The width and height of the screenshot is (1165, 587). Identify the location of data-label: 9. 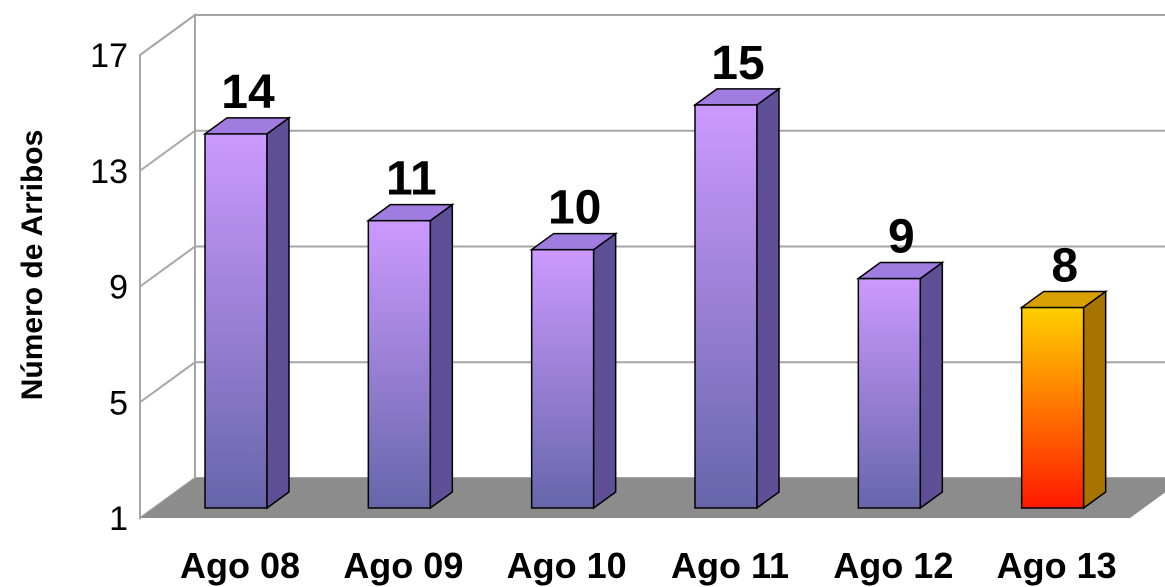
(901, 237).